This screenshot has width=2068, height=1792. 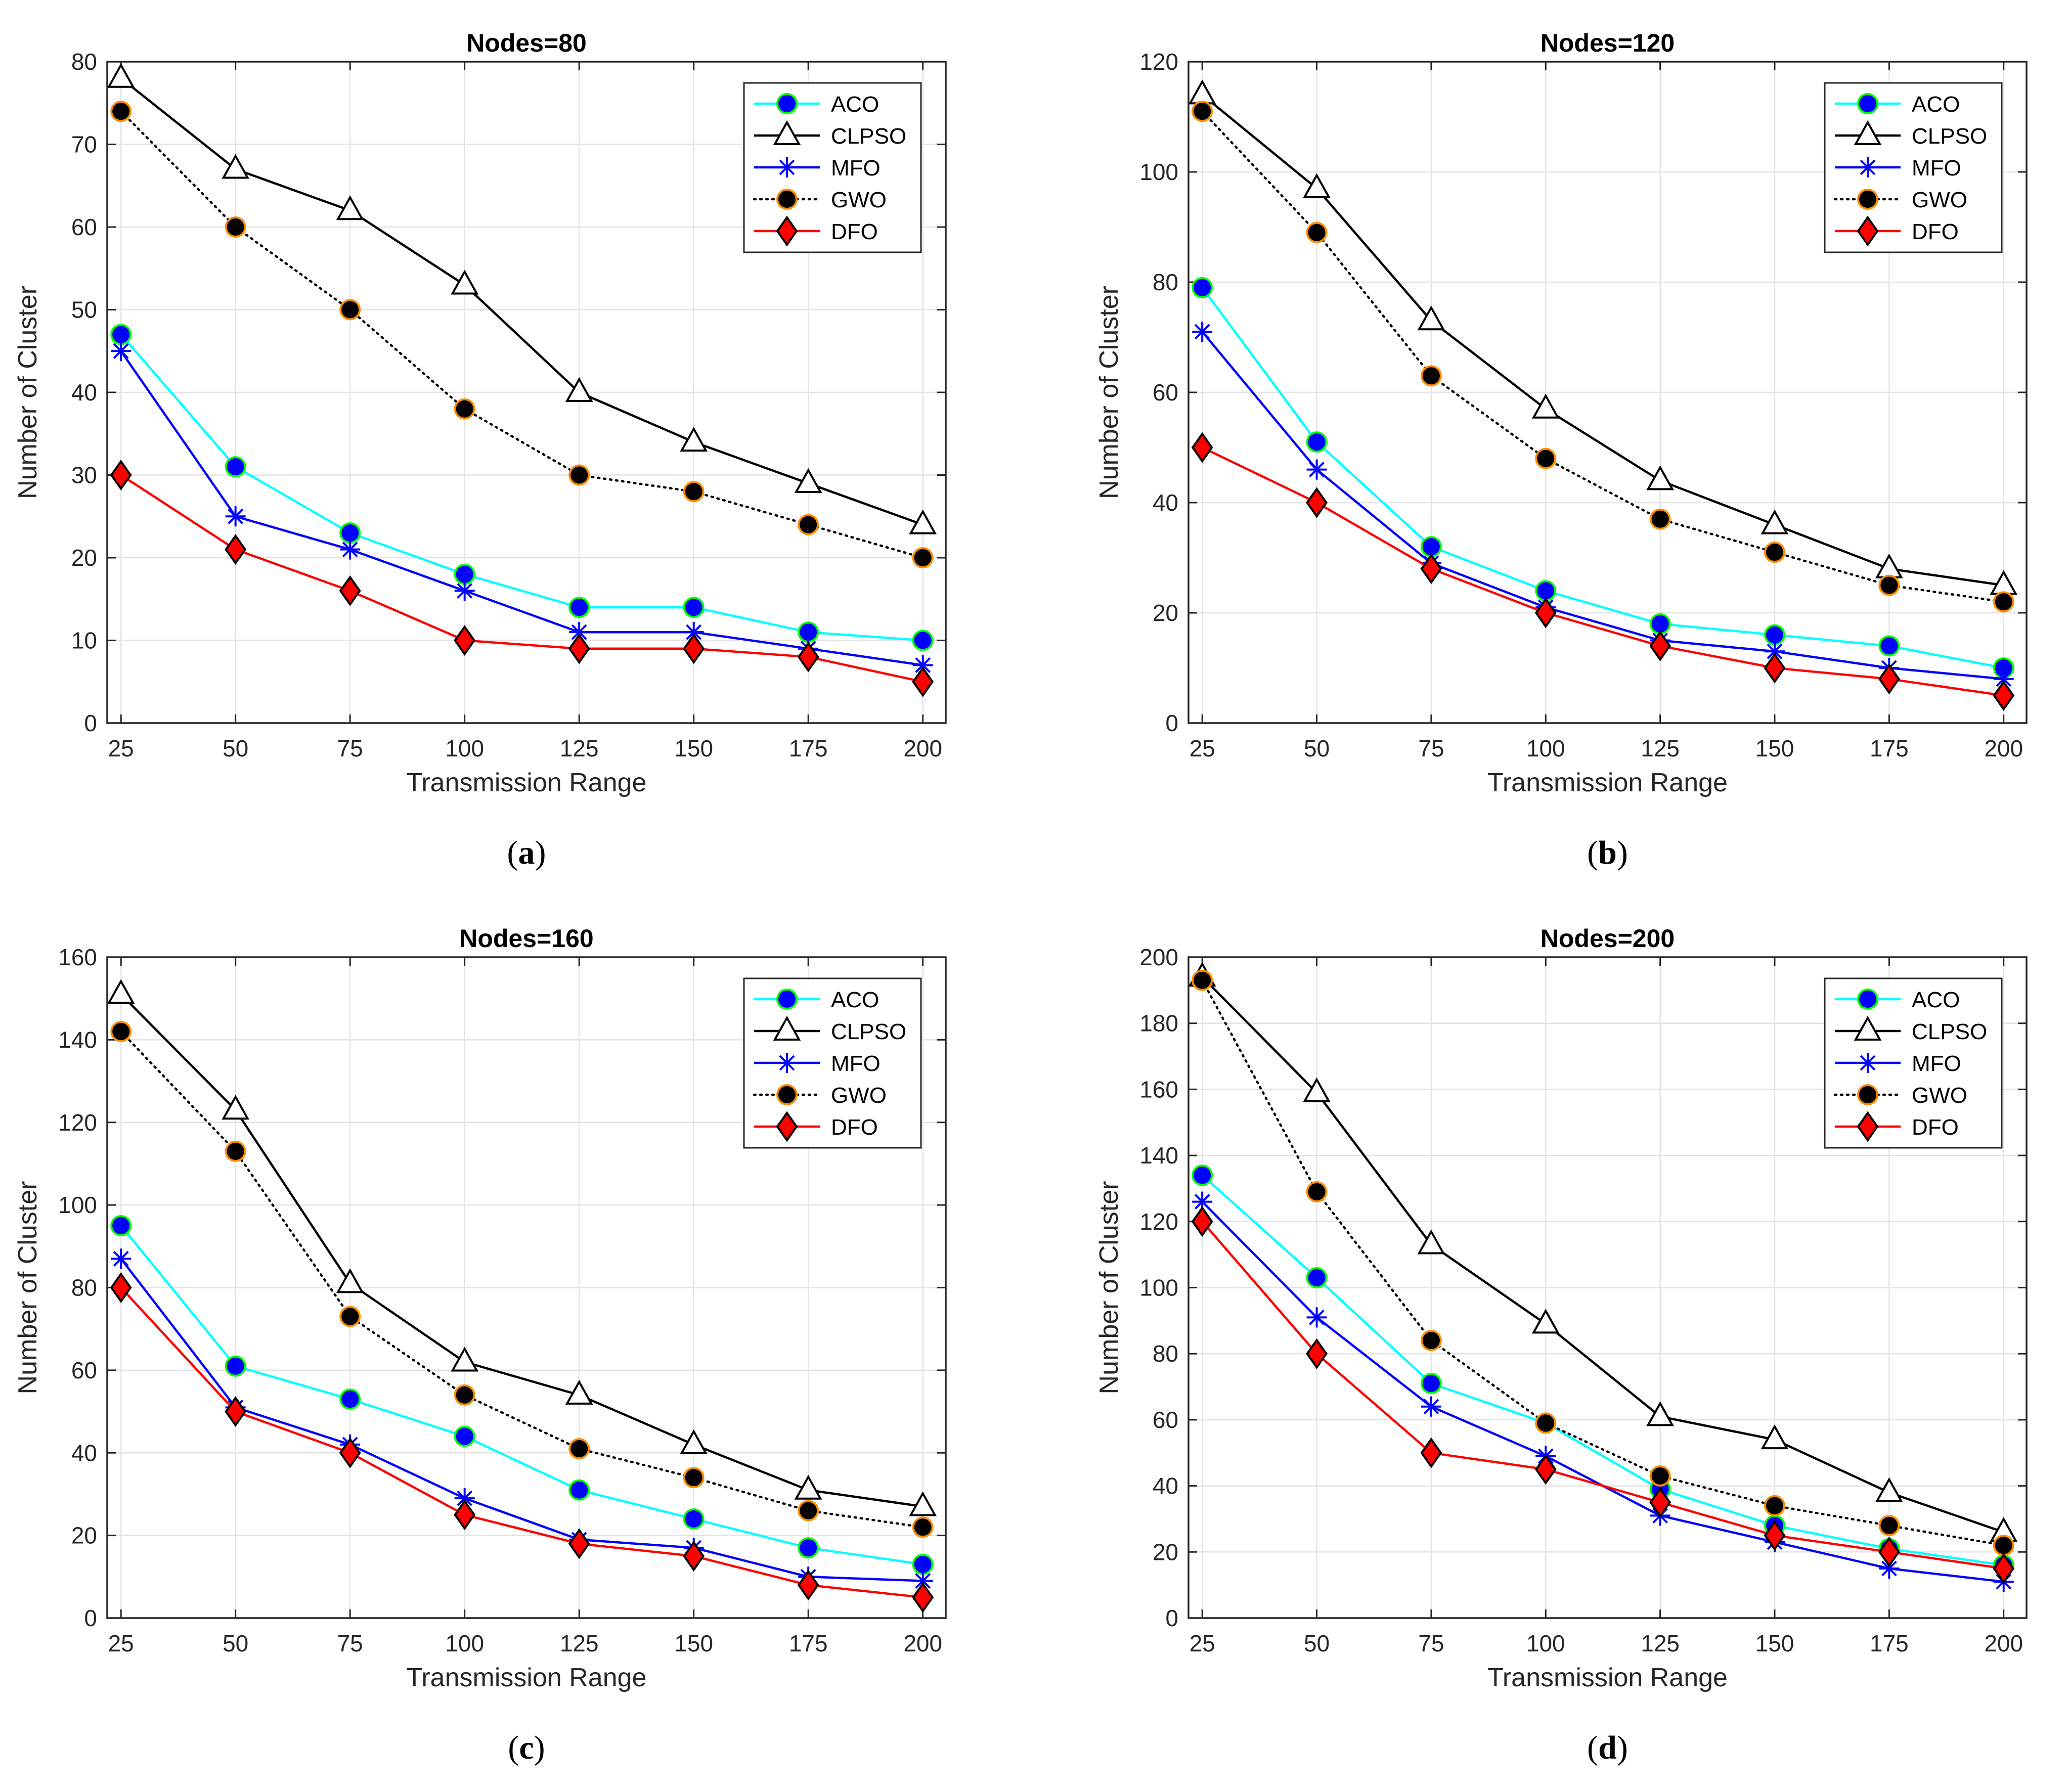 What do you see at coordinates (84, 310) in the screenshot?
I see `chart-a-ytick-label-50: 50` at bounding box center [84, 310].